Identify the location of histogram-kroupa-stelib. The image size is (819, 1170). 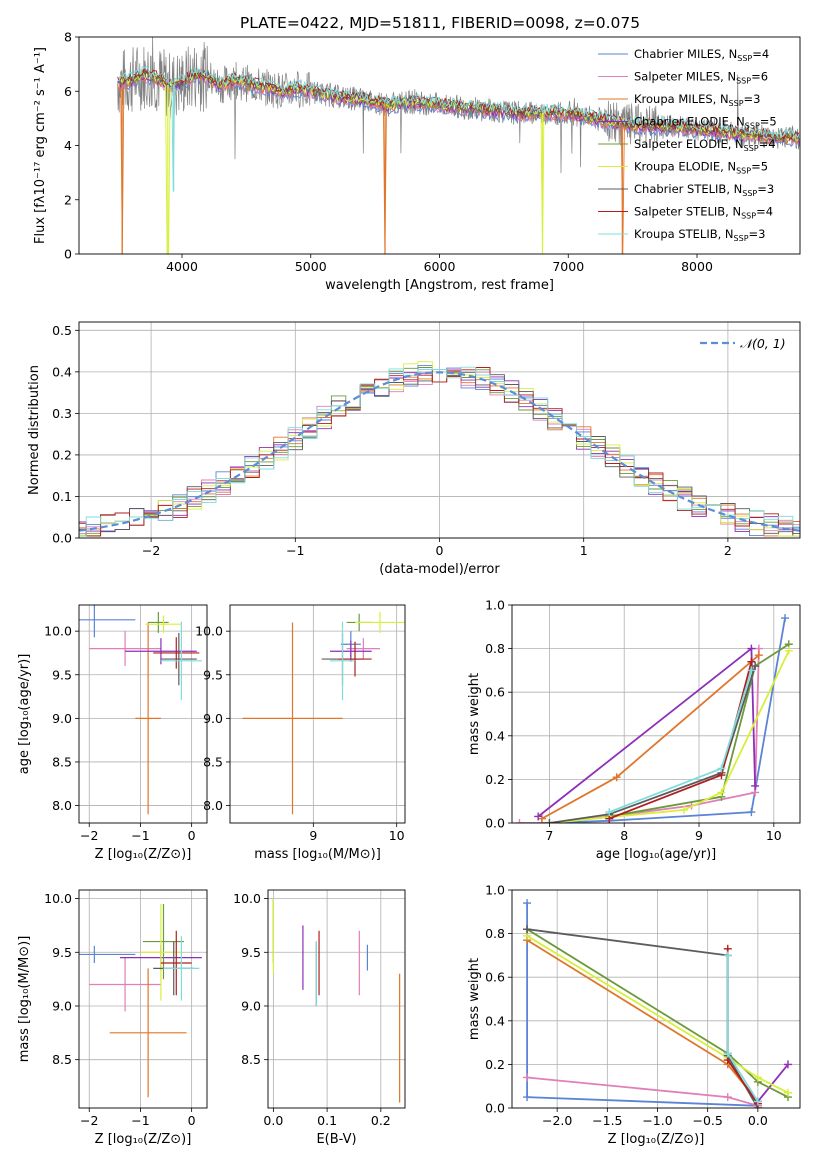
(439, 451).